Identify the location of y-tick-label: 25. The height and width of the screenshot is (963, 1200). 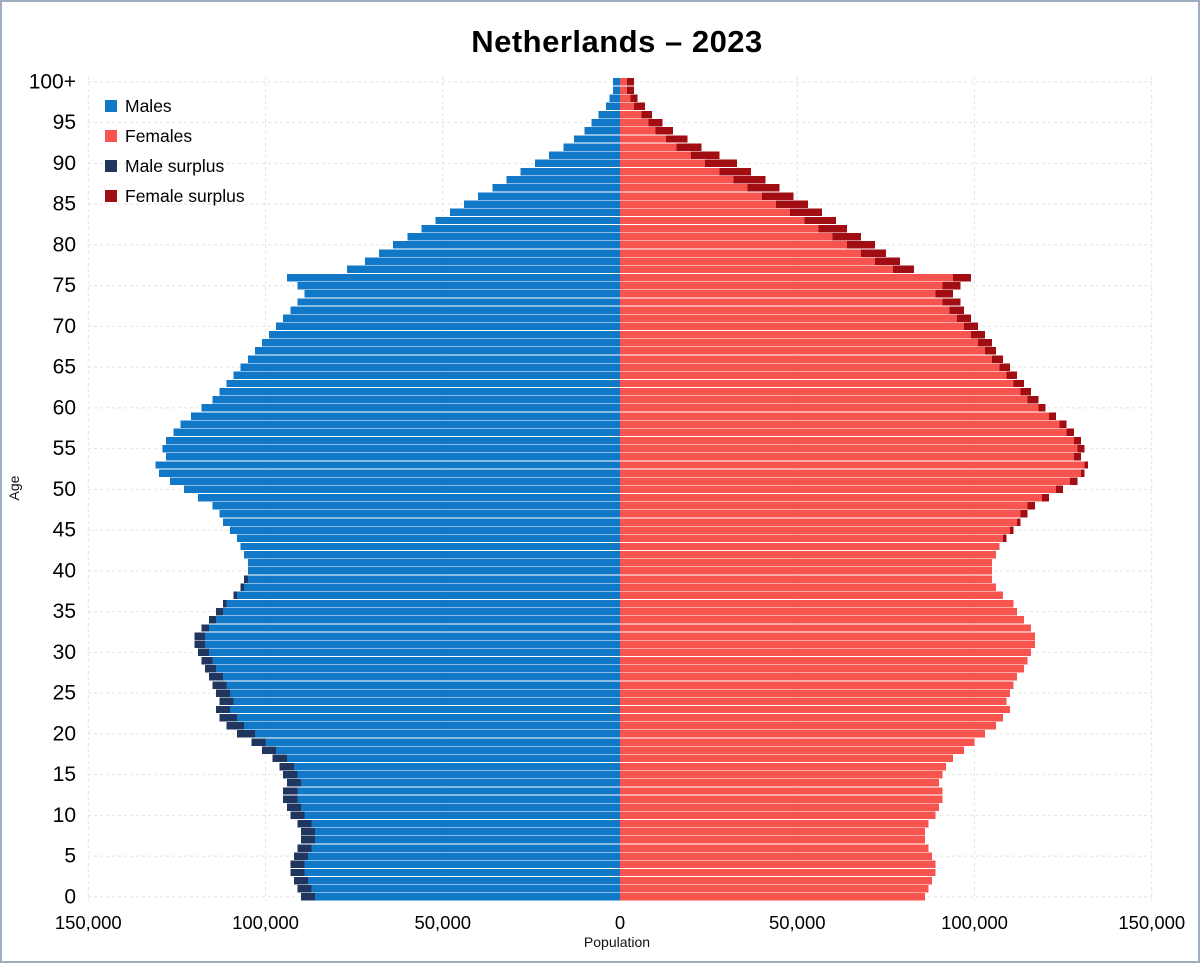
(64, 693).